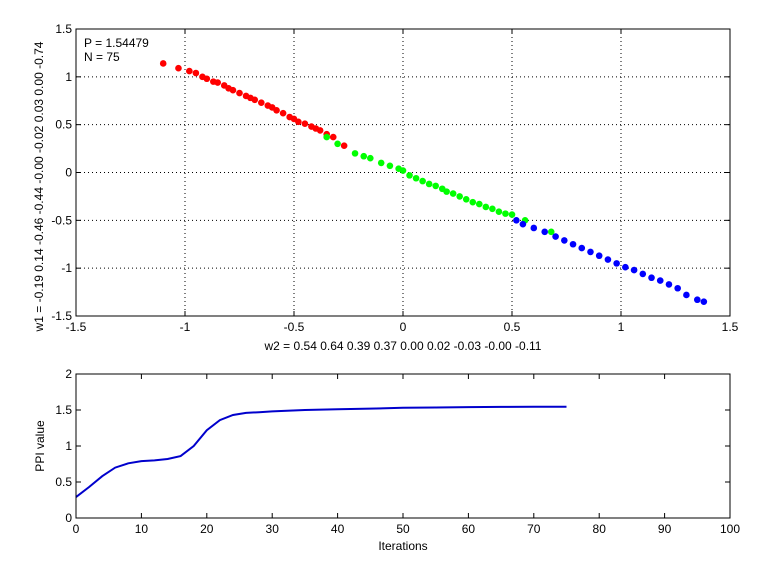  I want to click on x-tick-label: -1.5, so click(76, 327).